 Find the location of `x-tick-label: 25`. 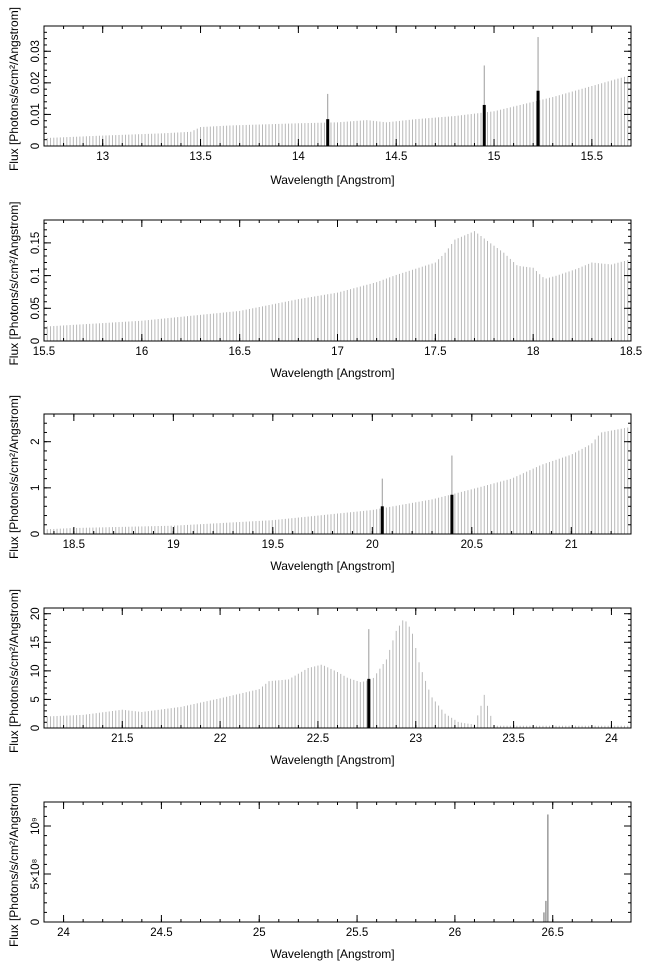

x-tick-label: 25 is located at coordinates (259, 933).